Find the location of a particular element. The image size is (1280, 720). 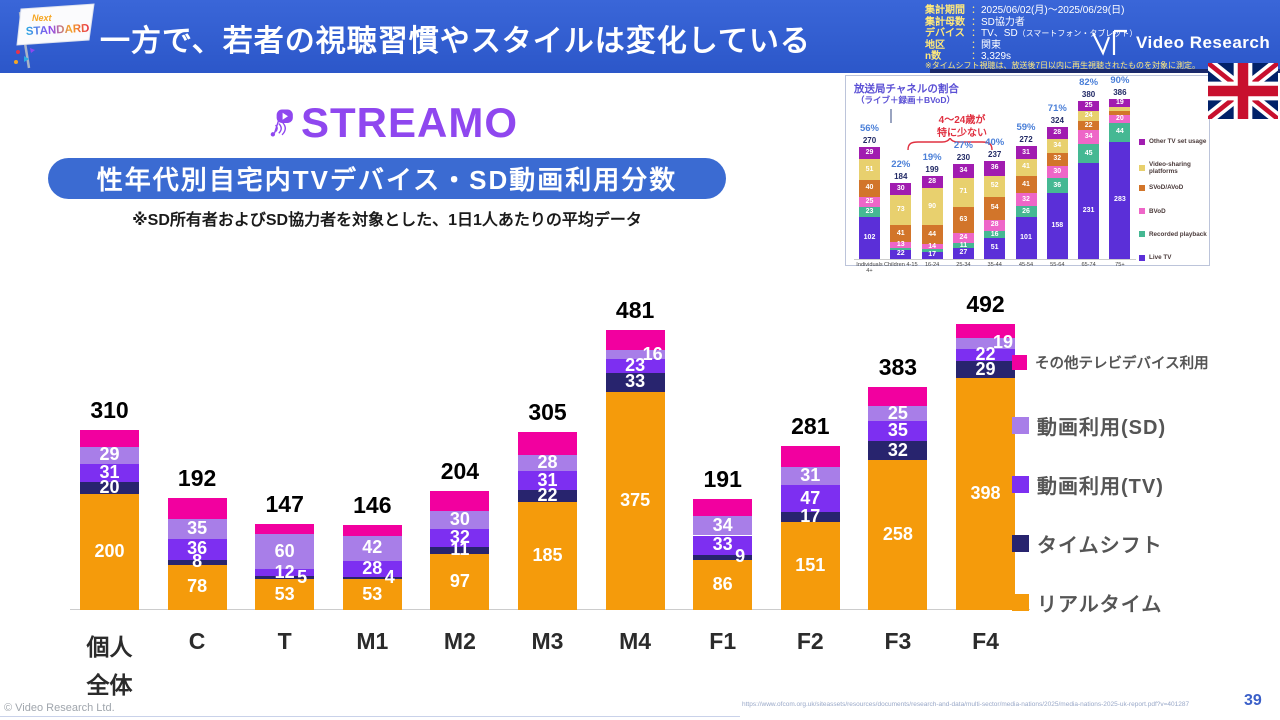

inset-percent-label: 59% is located at coordinates (1026, 128).